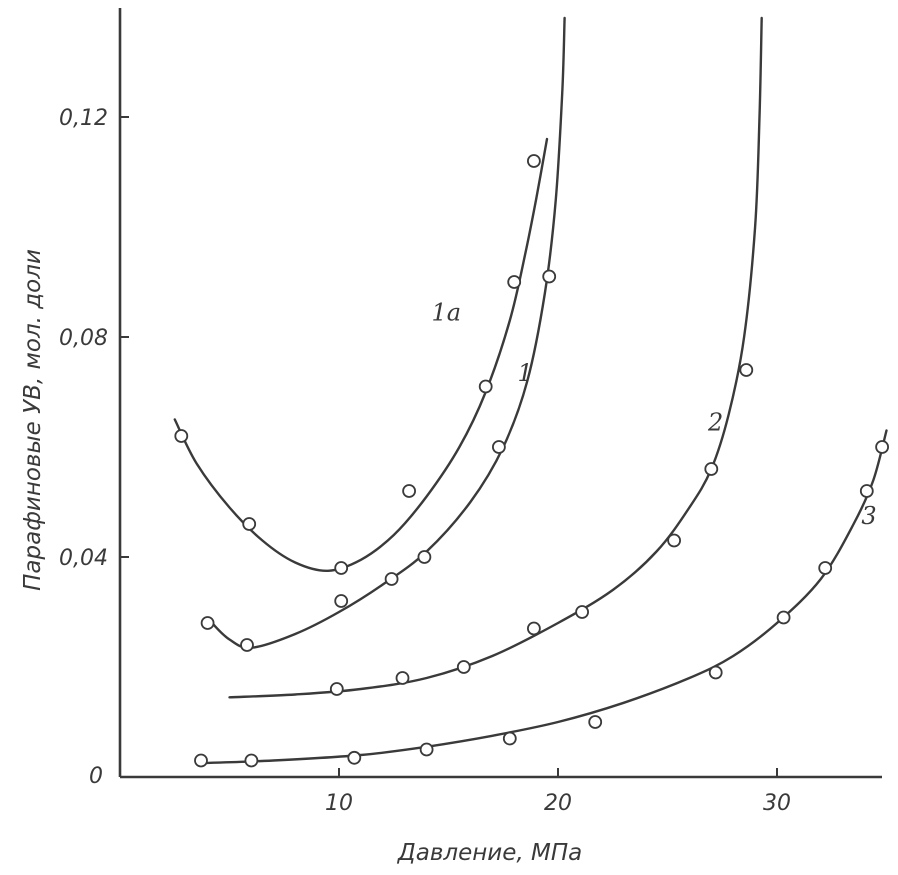 This screenshot has width=898, height=875. What do you see at coordinates (524, 373) in the screenshot?
I see `series-label-1: 1` at bounding box center [524, 373].